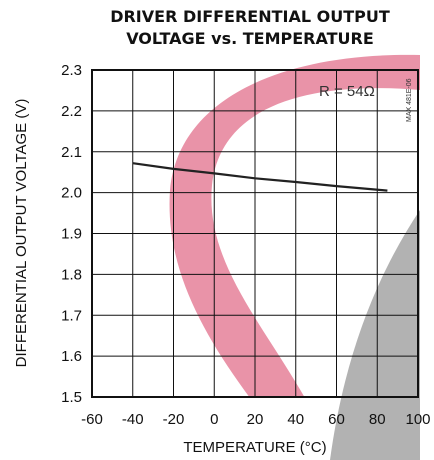 The image size is (434, 460). What do you see at coordinates (71, 356) in the screenshot?
I see `y-tick-label-1: 1.6` at bounding box center [71, 356].